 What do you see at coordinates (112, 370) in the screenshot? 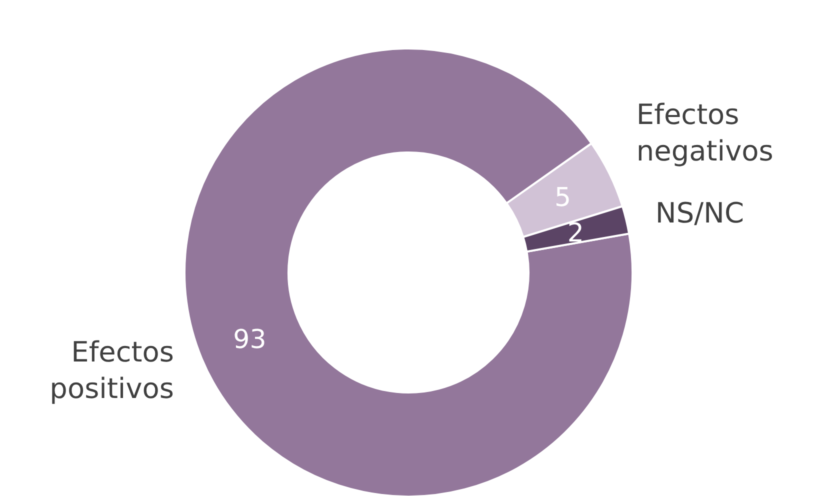
I see `slice-label: Efectos positivos` at bounding box center [112, 370].